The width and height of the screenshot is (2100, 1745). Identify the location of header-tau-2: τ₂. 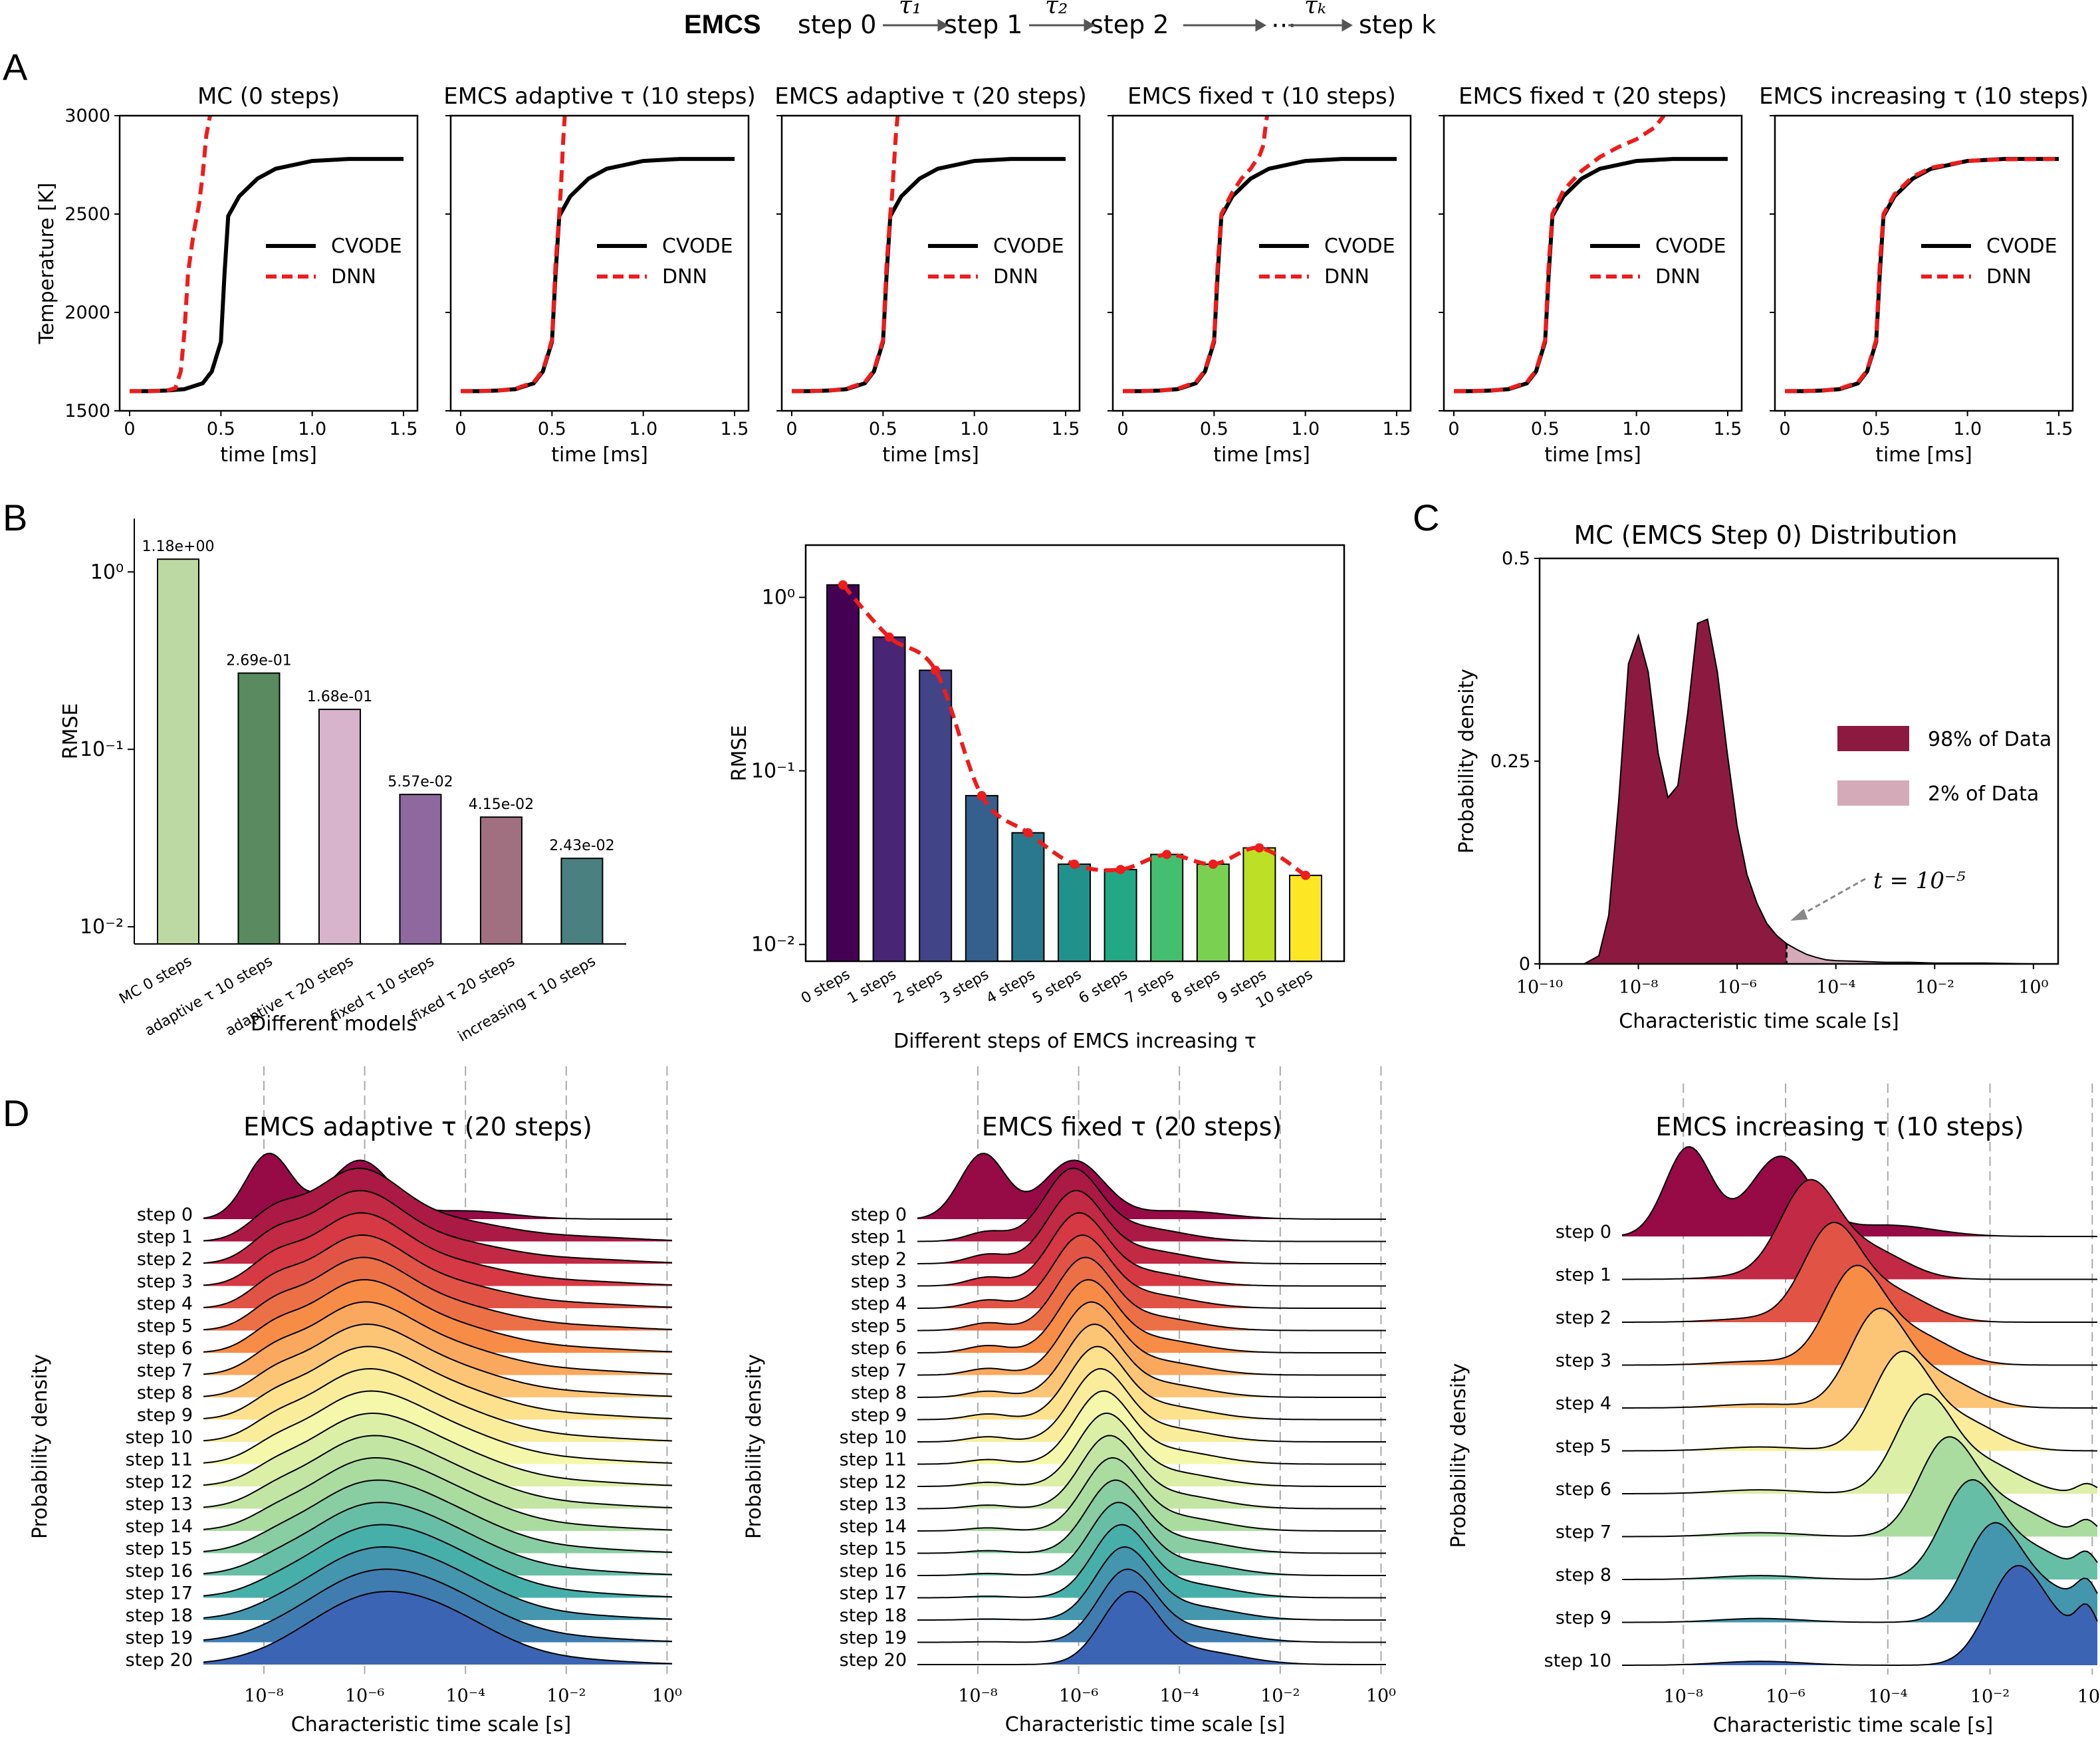
(1056, 10).